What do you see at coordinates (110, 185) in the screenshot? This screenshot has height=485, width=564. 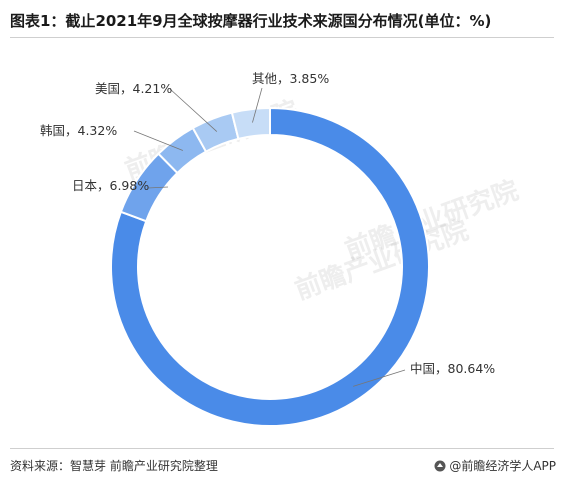 I see `data-label-日本: 日本，6.98%` at bounding box center [110, 185].